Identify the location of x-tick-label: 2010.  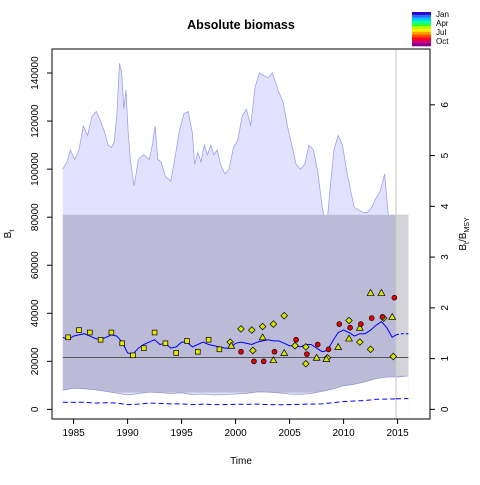
(343, 433).